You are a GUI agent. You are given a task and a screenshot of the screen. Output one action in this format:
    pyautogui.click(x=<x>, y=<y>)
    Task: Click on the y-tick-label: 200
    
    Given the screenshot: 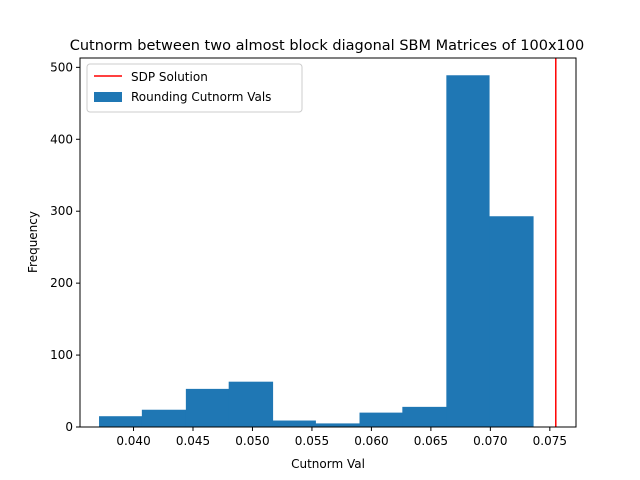 What is the action you would take?
    pyautogui.click(x=61, y=283)
    